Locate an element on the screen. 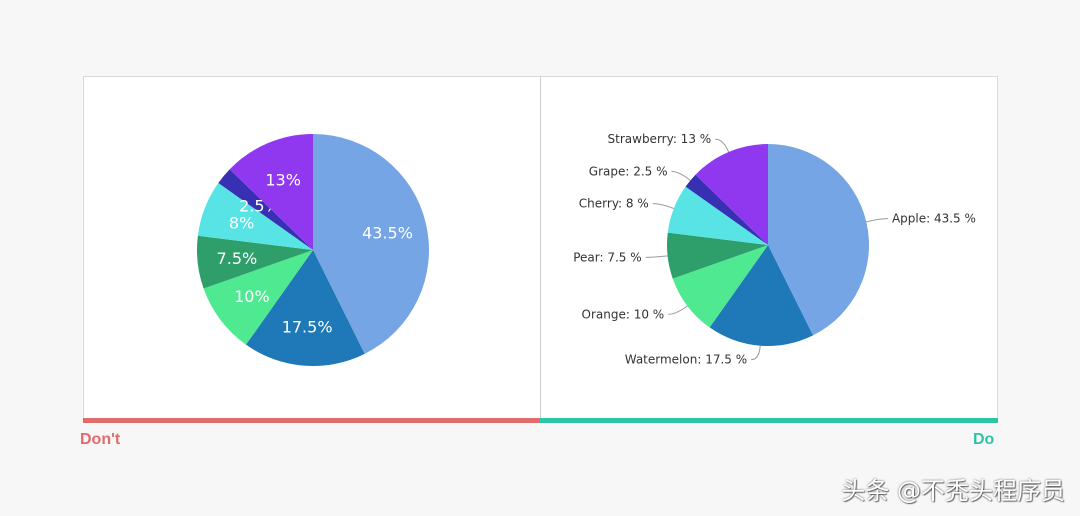  pie-label-cherry: 8% is located at coordinates (241, 222).